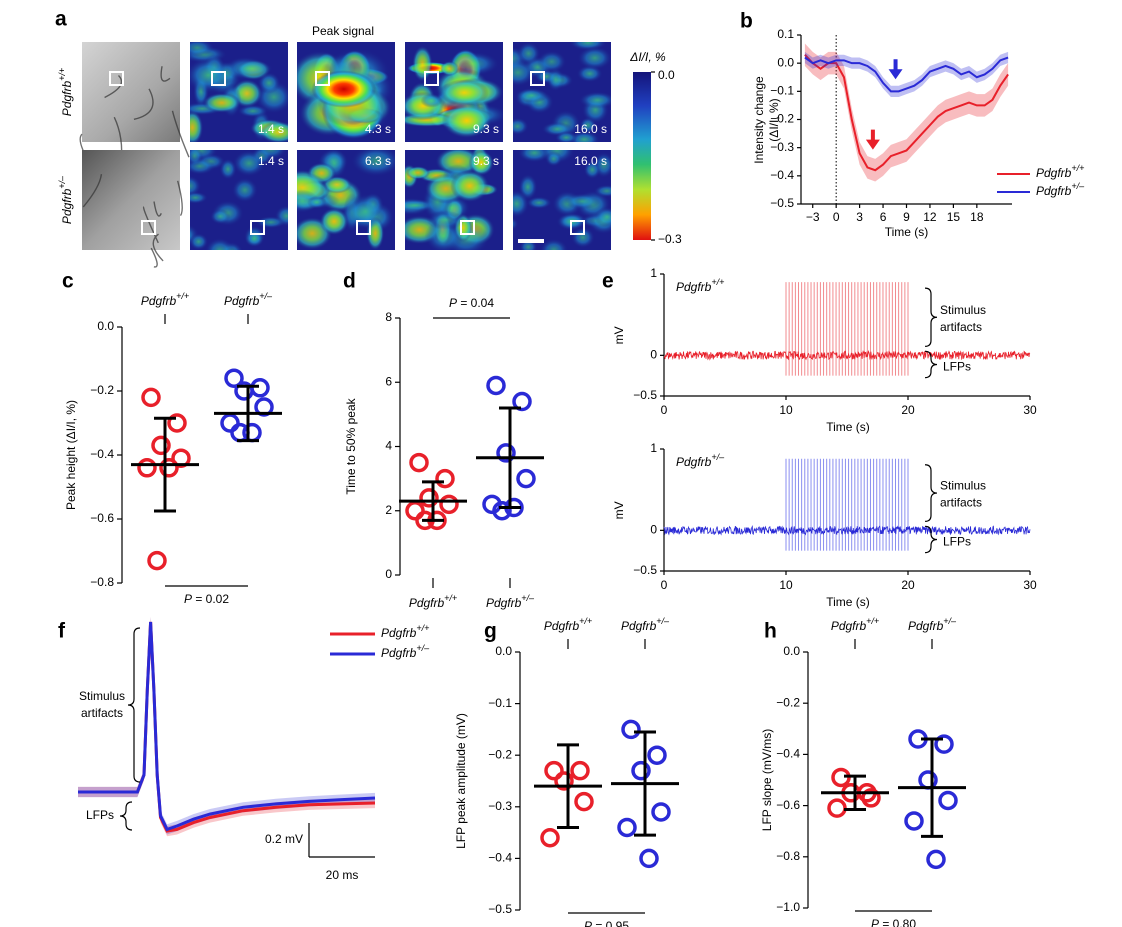  Describe the element at coordinates (908, 585) in the screenshot. I see `x-tick-label: 20` at that location.